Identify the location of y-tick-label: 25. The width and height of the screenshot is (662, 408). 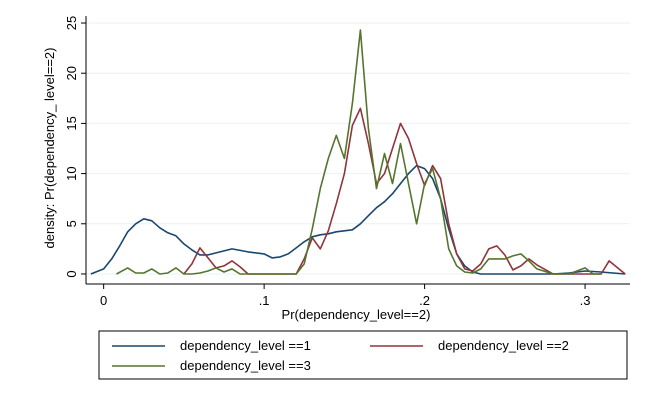
(71, 23).